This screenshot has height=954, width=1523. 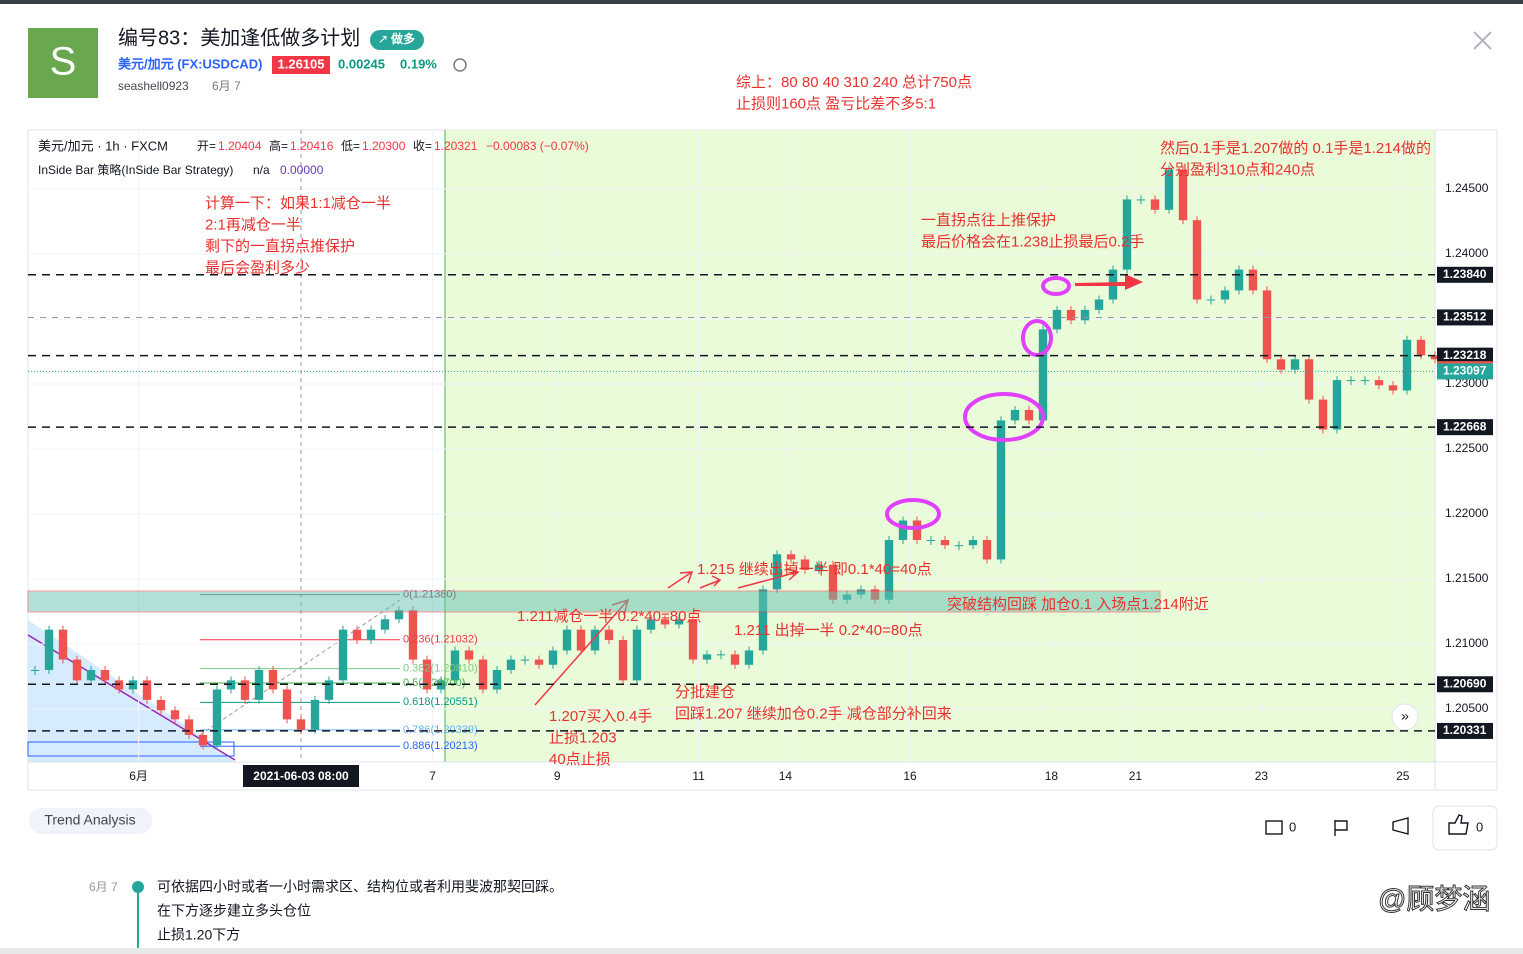 I want to click on strategy-value: 0.00000, so click(x=302, y=170).